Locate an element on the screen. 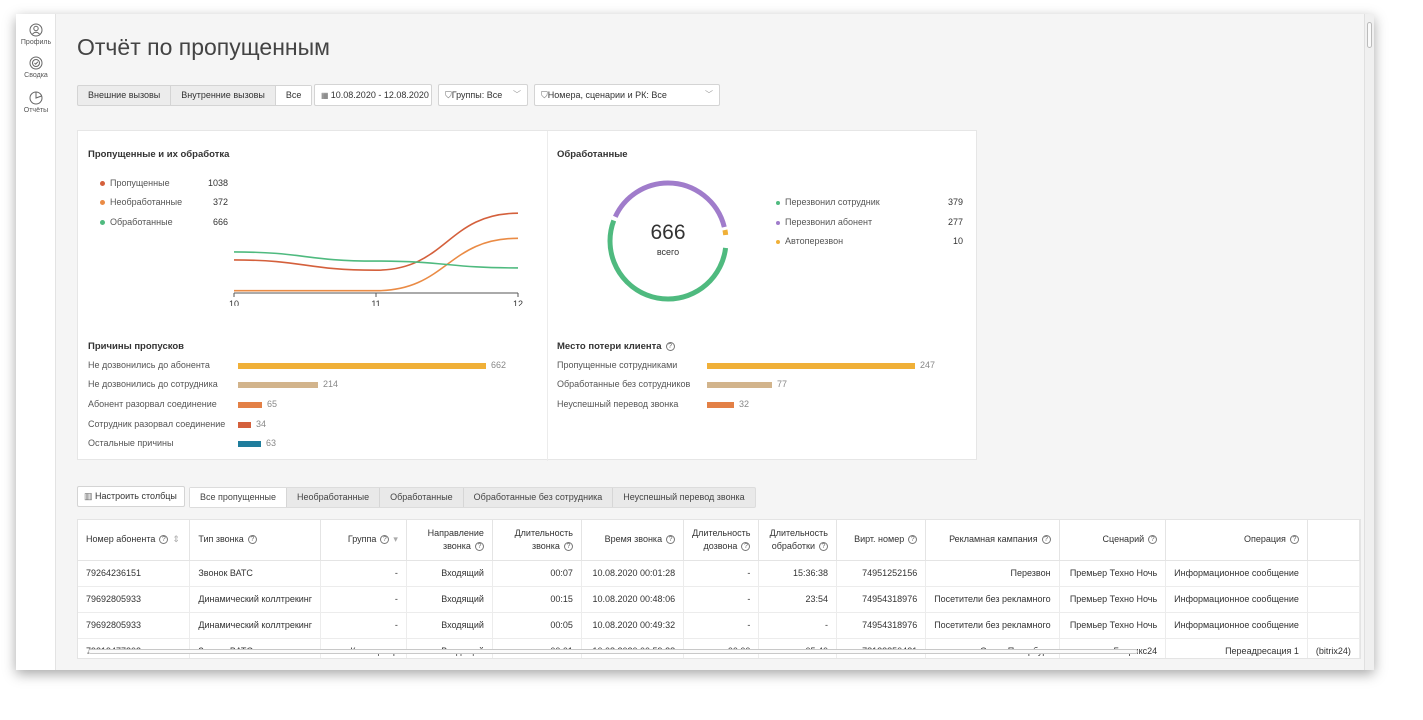 This screenshot has height=720, width=1423. col-header-extra is located at coordinates (1333, 540).